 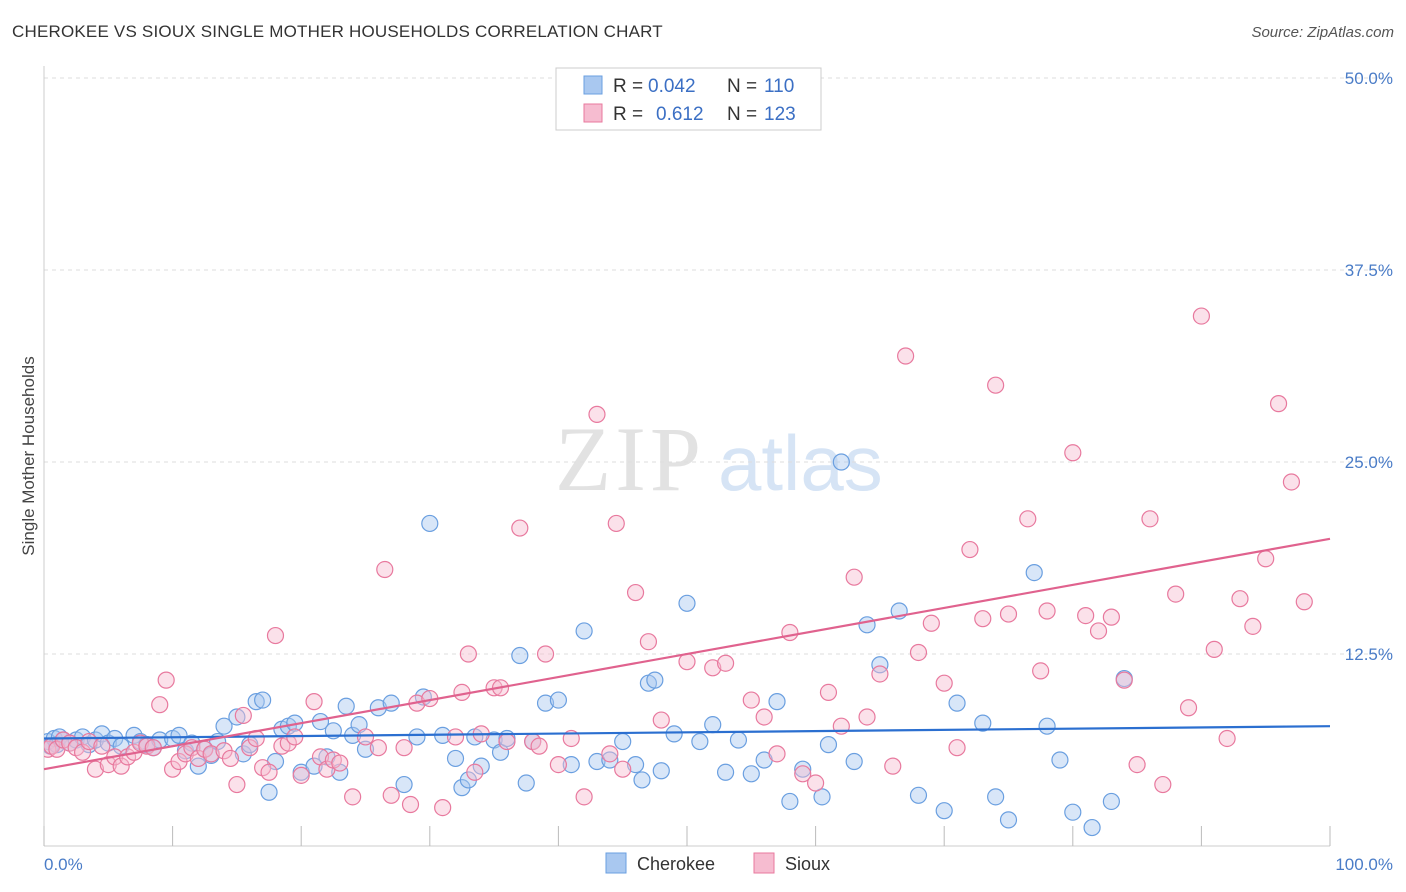 I want to click on source-label: Source: ZipAtlas.com, so click(x=1322, y=32).